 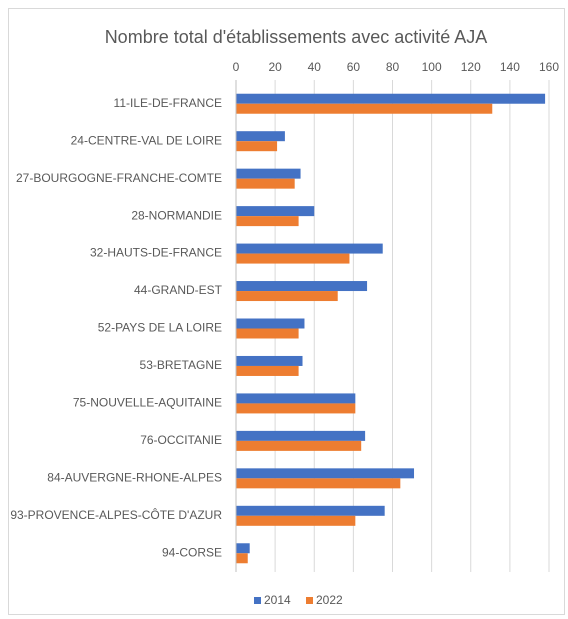 What do you see at coordinates (119, 178) in the screenshot?
I see `y-tick-label: 27-BOURGOGNE-FRANCHE-COMTE` at bounding box center [119, 178].